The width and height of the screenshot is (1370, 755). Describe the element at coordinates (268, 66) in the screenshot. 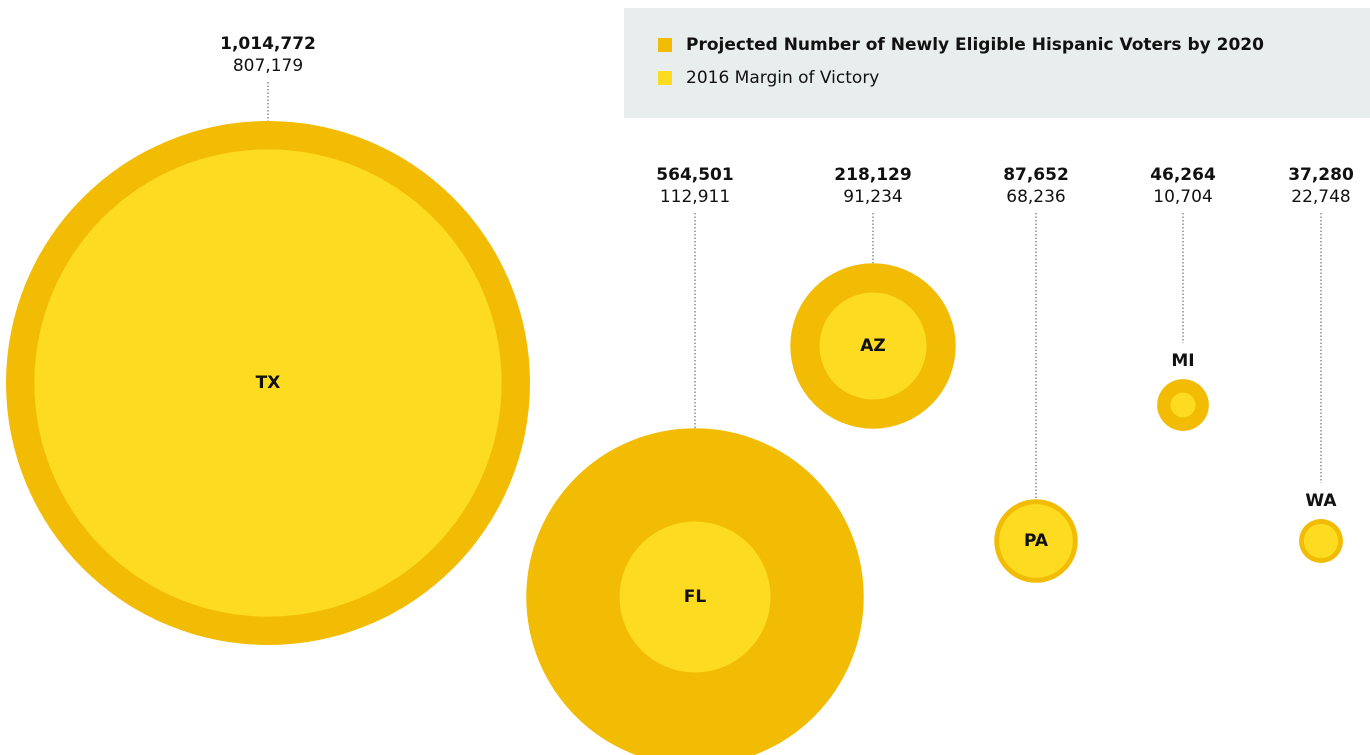

I see `value-label: 807,179` at that location.